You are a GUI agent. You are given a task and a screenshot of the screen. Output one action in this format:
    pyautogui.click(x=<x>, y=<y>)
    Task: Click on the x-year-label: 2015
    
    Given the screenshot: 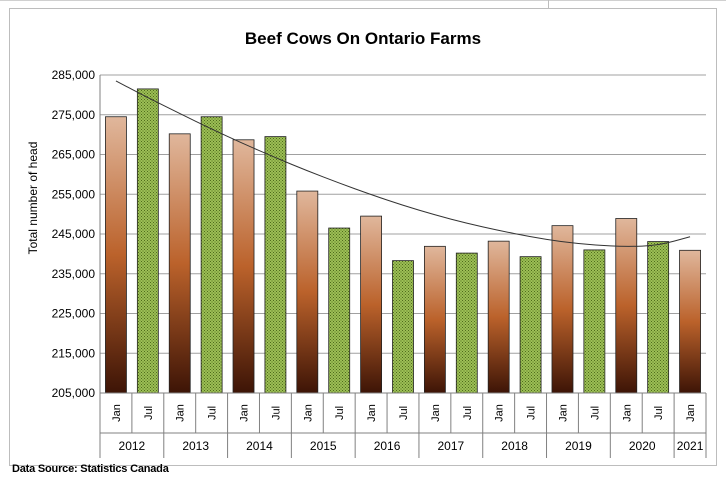 What is the action you would take?
    pyautogui.click(x=323, y=446)
    